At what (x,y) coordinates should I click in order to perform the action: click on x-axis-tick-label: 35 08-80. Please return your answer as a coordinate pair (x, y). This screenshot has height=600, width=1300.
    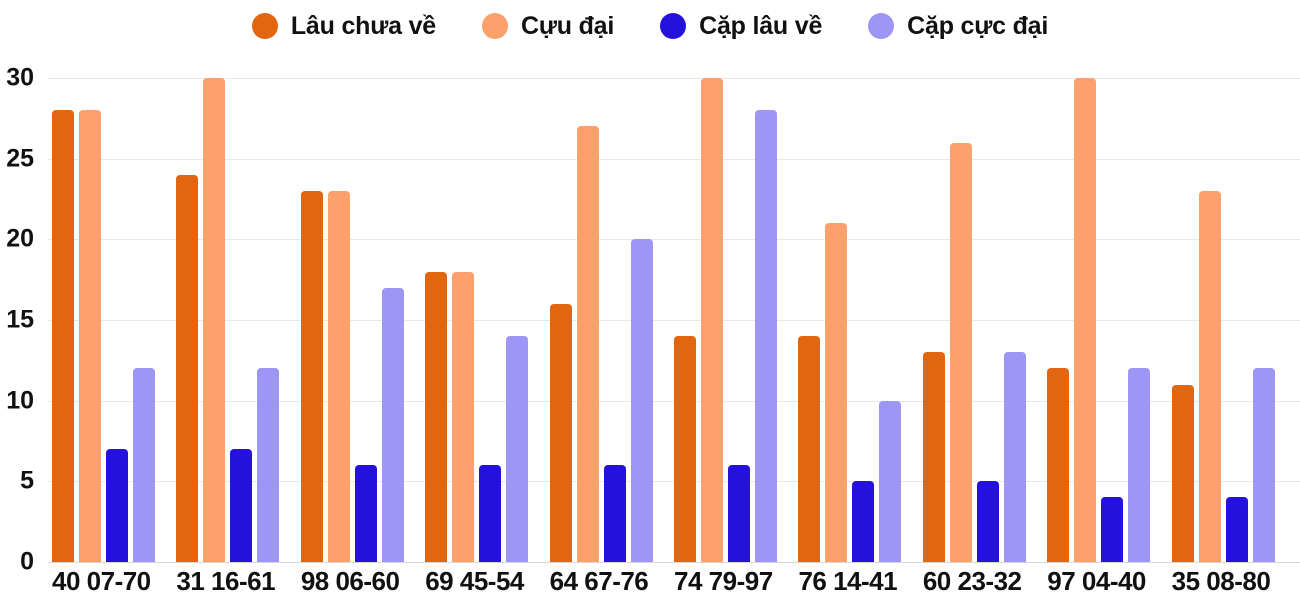
    Looking at the image, I should click on (1221, 580).